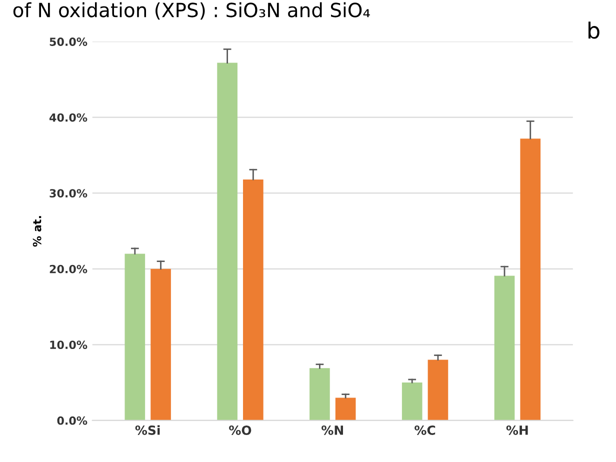 This screenshot has width=616, height=462. Describe the element at coordinates (147, 430) in the screenshot. I see `x-tick-label: %Si` at that location.